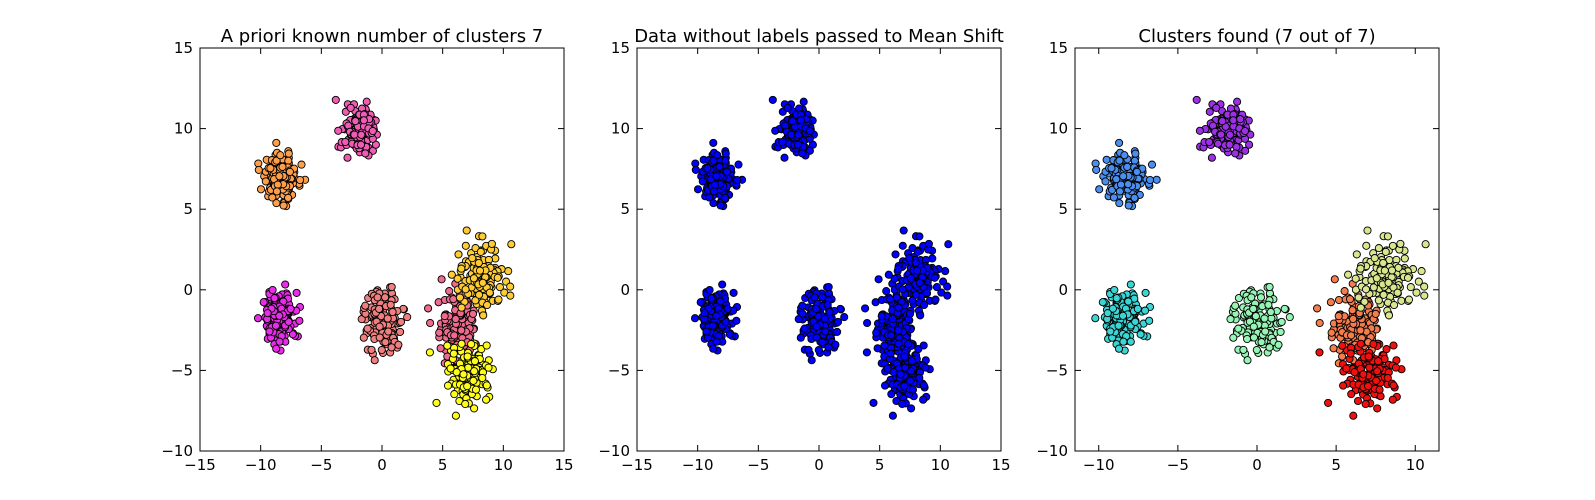 This screenshot has height=500, width=1595. I want to click on x-tick-label: −10, so click(261, 465).